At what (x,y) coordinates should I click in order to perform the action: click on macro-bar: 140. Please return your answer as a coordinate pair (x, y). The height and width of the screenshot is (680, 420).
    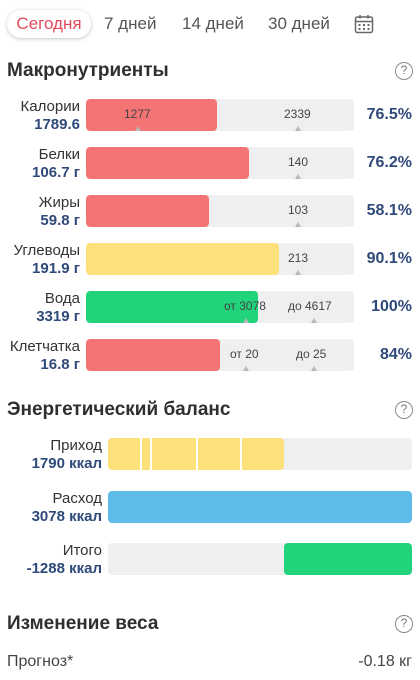
    Looking at the image, I should click on (220, 163).